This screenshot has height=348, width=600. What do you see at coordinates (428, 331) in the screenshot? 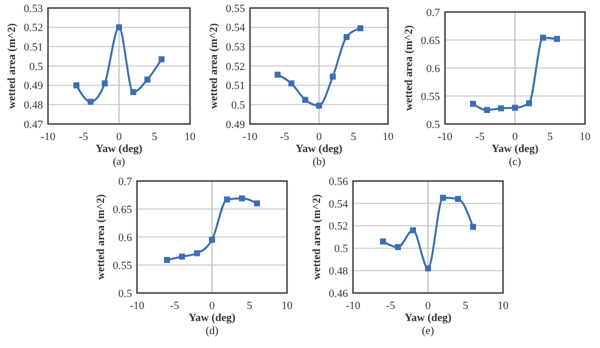
I see `text: (e)` at bounding box center [428, 331].